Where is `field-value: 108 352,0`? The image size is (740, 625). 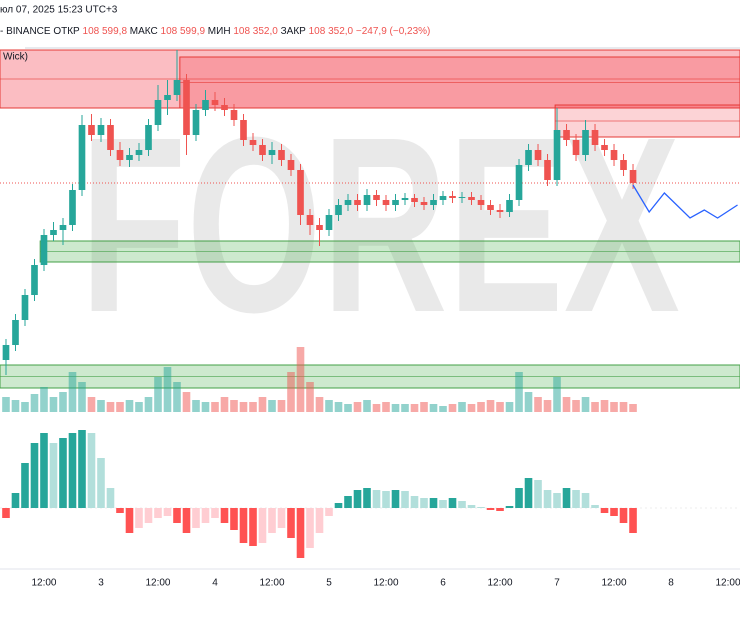 field-value: 108 352,0 is located at coordinates (255, 31).